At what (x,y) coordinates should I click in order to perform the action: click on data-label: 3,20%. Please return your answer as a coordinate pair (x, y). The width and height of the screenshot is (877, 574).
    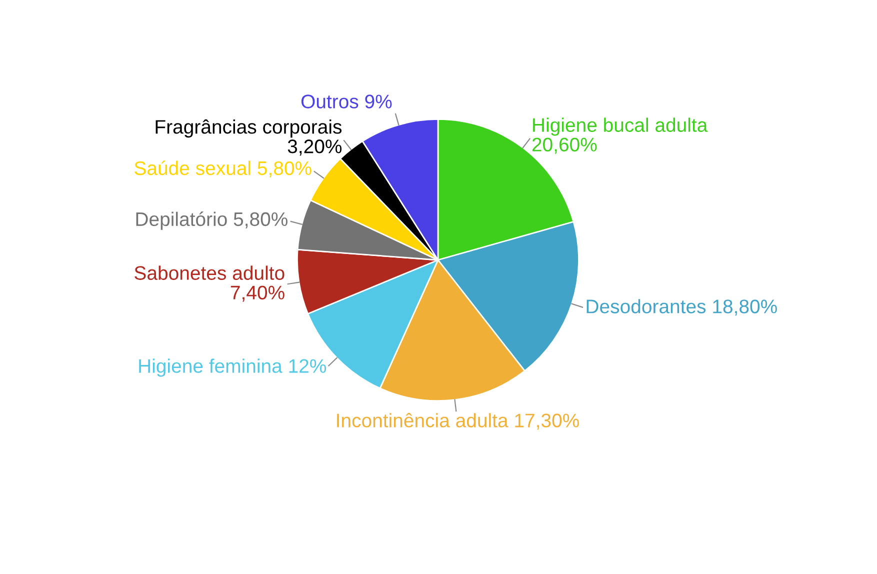
    Looking at the image, I should click on (315, 148).